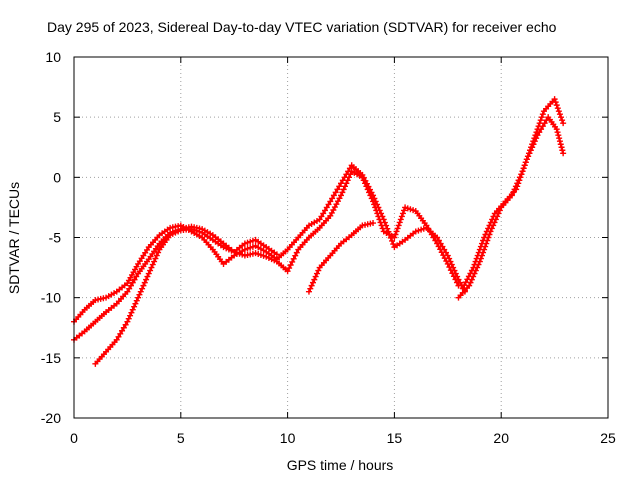 This screenshot has height=480, width=640. Describe the element at coordinates (288, 438) in the screenshot. I see `x-tick-label: 10` at that location.